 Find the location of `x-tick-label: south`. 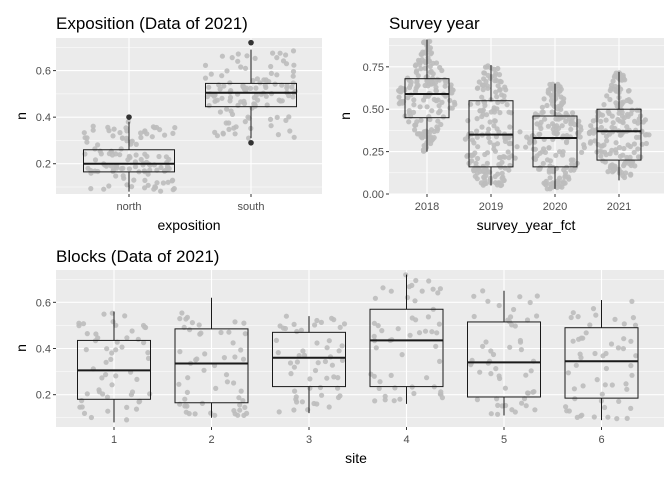

x-tick-label: south is located at coordinates (251, 207).